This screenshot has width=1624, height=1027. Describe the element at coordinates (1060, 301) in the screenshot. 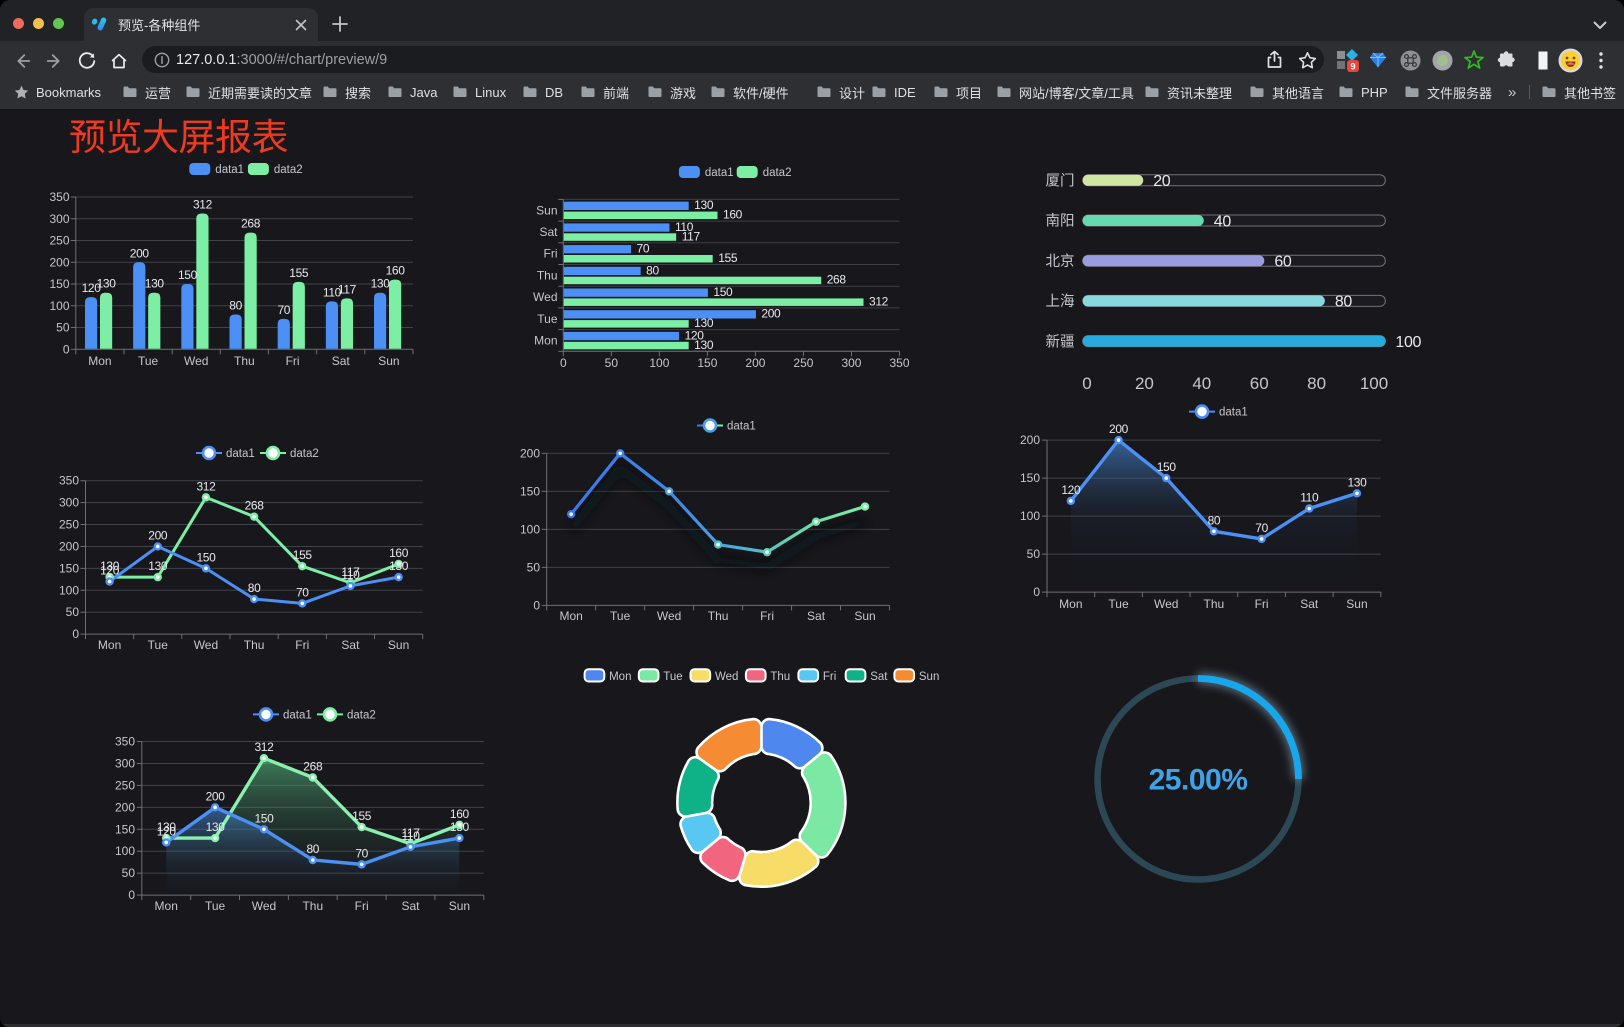

I see `svg-text: 上海` at that location.